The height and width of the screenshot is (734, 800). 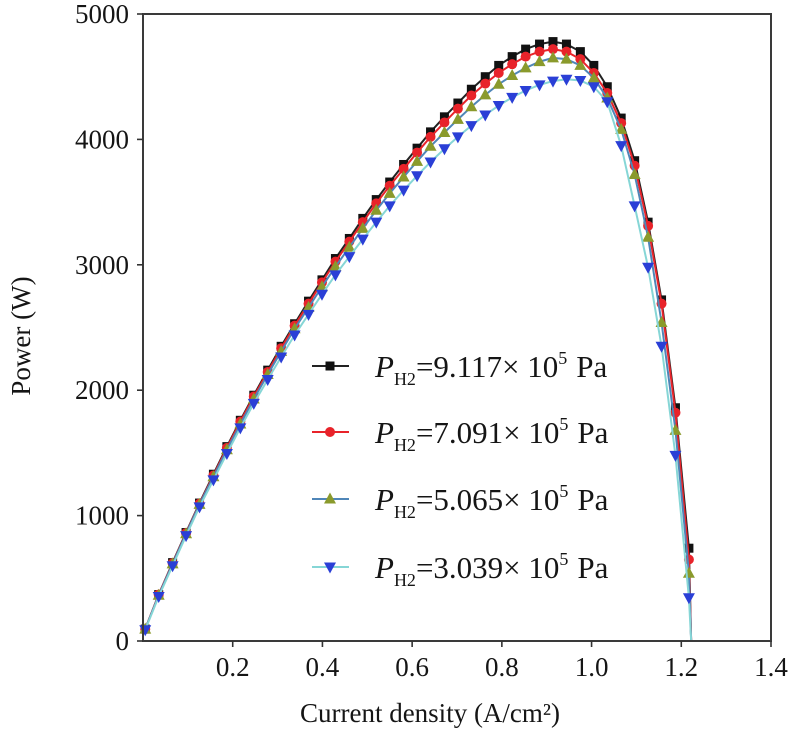 What do you see at coordinates (491, 569) in the screenshot?
I see `legend-label: PH2=3.039× 105 Pa` at bounding box center [491, 569].